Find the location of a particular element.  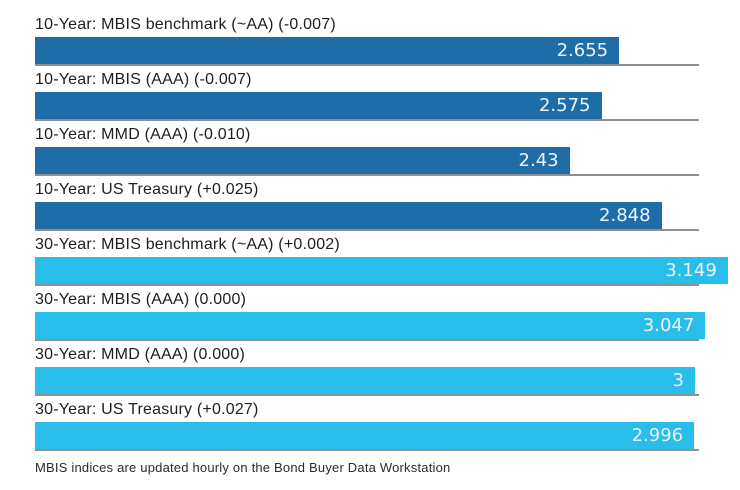

bar: 3.047 is located at coordinates (370, 325).